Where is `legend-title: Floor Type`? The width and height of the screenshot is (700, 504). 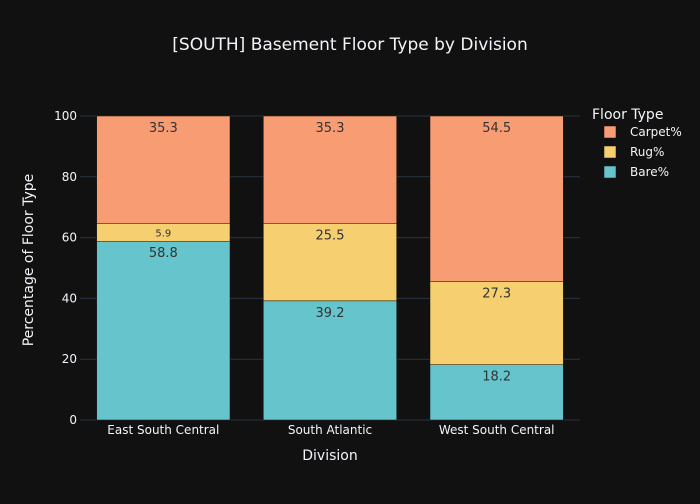
legend-title: Floor Type is located at coordinates (627, 115).